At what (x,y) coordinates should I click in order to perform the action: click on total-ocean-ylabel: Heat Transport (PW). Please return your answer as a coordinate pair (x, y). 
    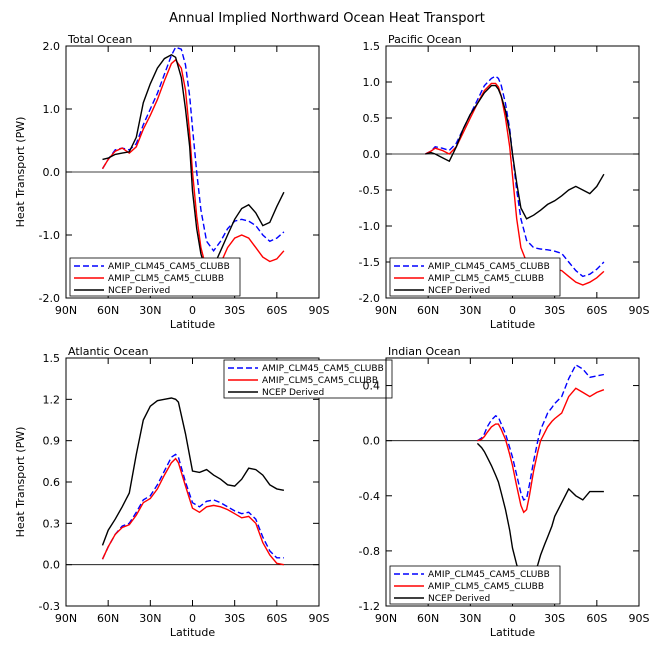
    Looking at the image, I should click on (20, 172).